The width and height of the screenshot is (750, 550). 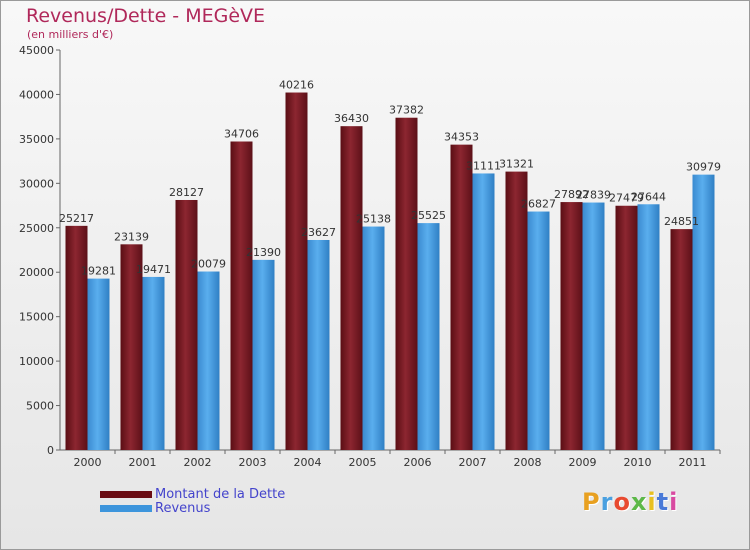 I want to click on x-tick-label: 2008, so click(x=528, y=462).